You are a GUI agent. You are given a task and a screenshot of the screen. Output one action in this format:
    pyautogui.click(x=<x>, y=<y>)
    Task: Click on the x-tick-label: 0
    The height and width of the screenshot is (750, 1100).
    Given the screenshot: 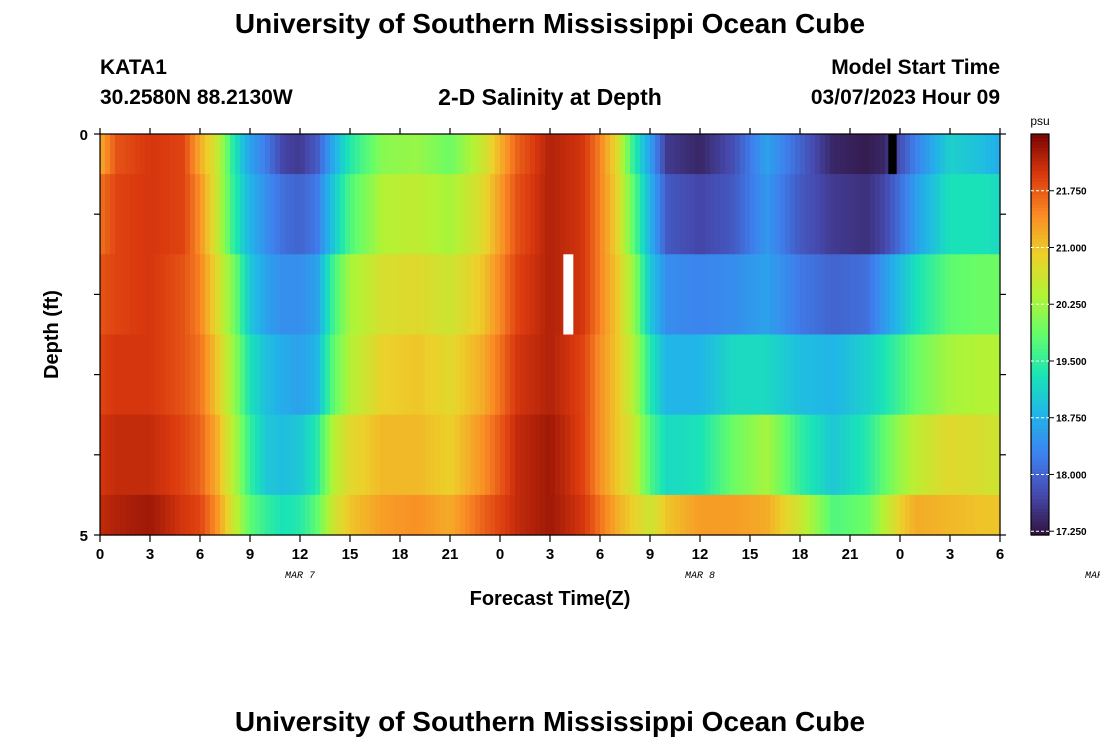 What is the action you would take?
    pyautogui.click(x=100, y=554)
    